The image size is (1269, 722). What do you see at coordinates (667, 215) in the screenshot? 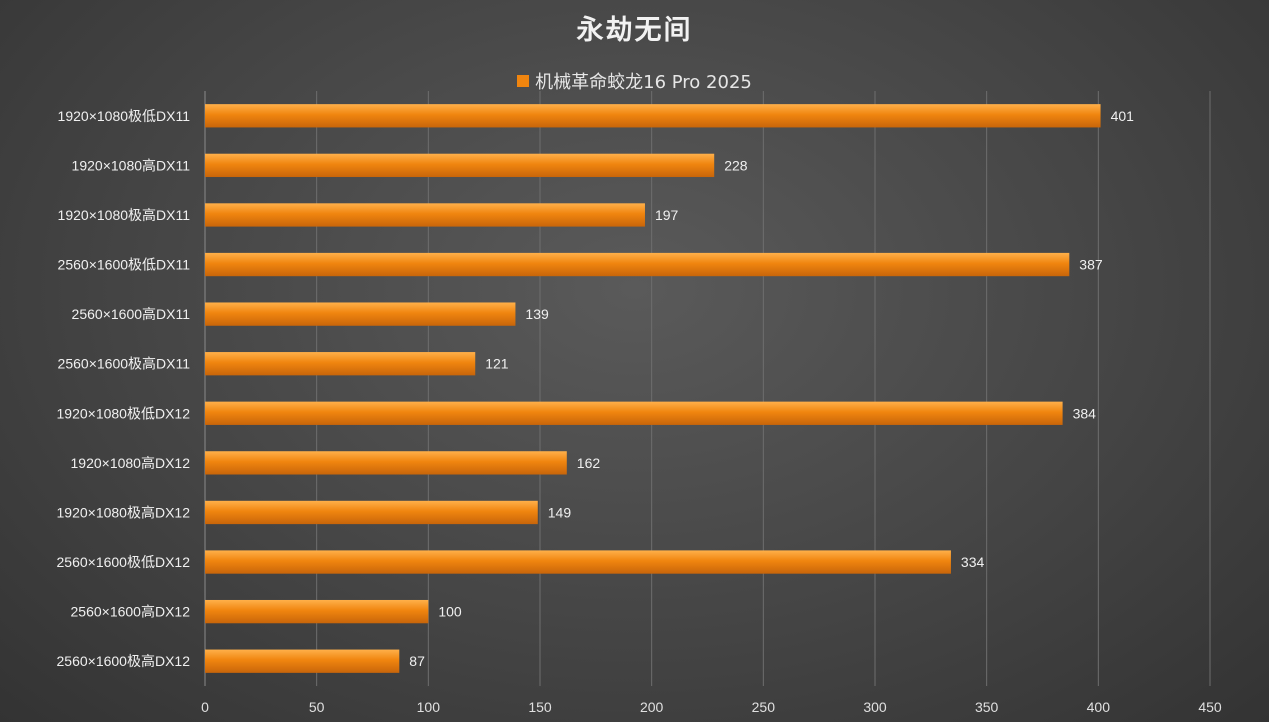
I see `data-label: 197` at bounding box center [667, 215].